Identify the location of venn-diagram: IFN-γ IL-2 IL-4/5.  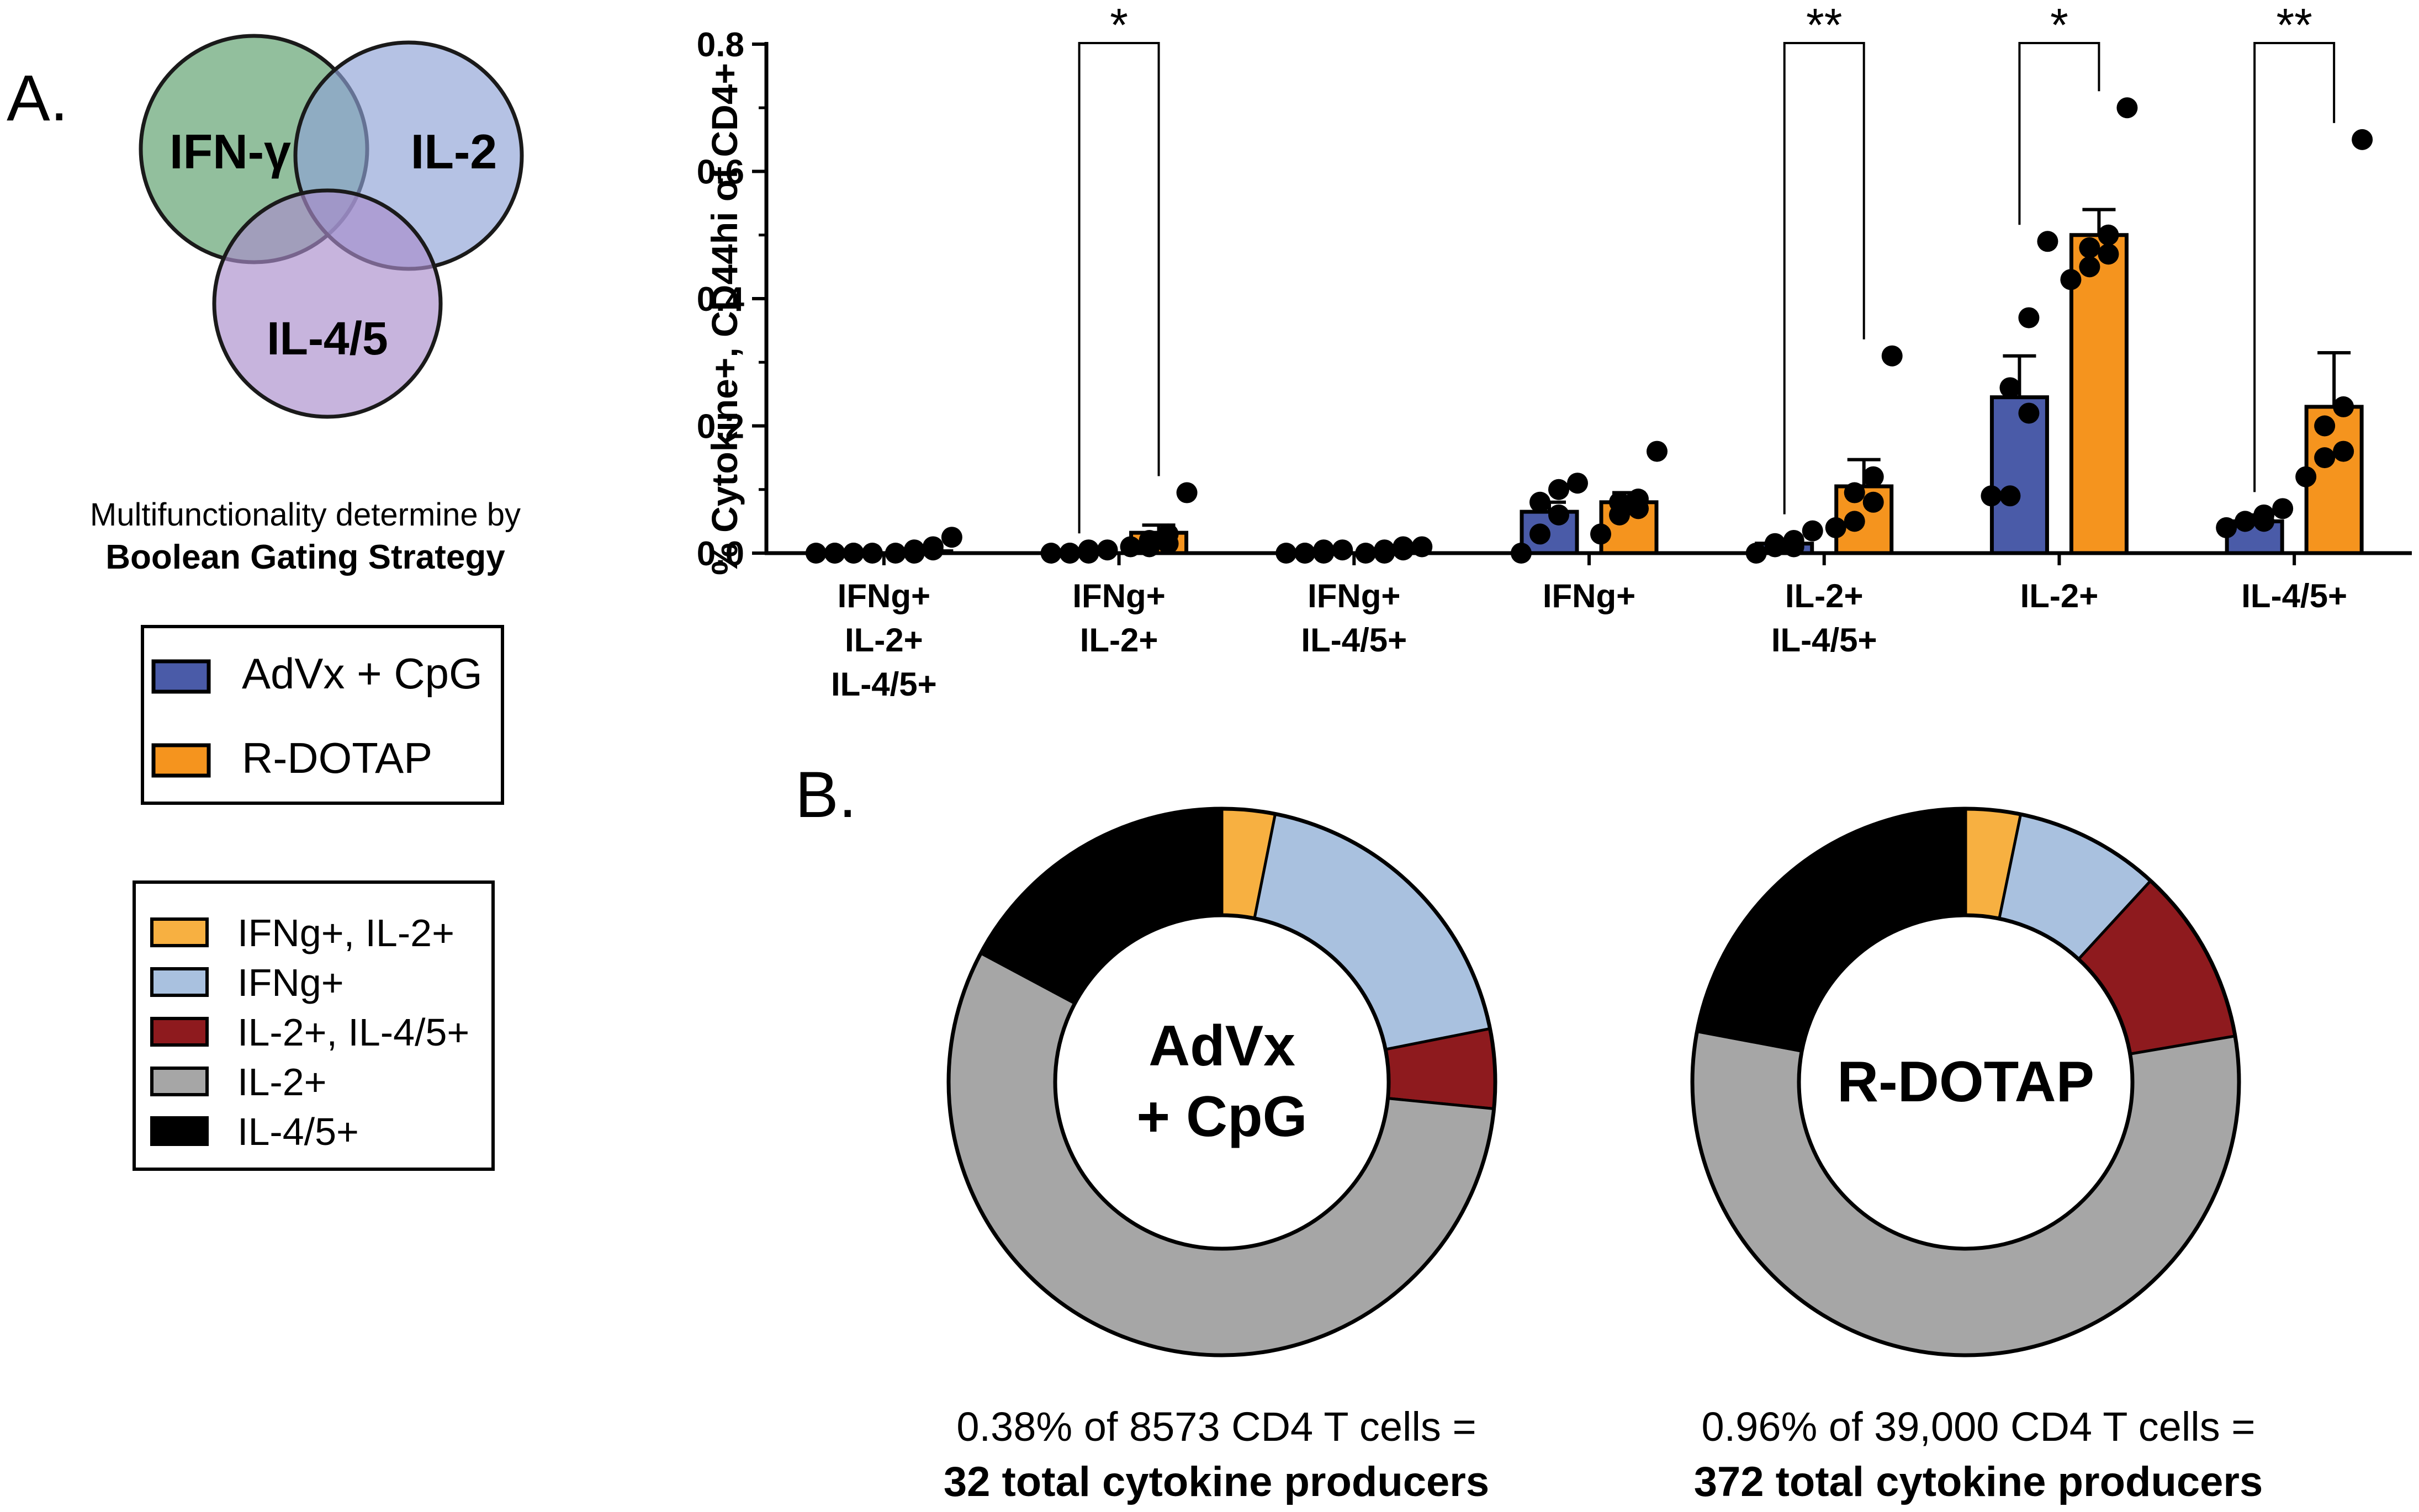
(331, 226).